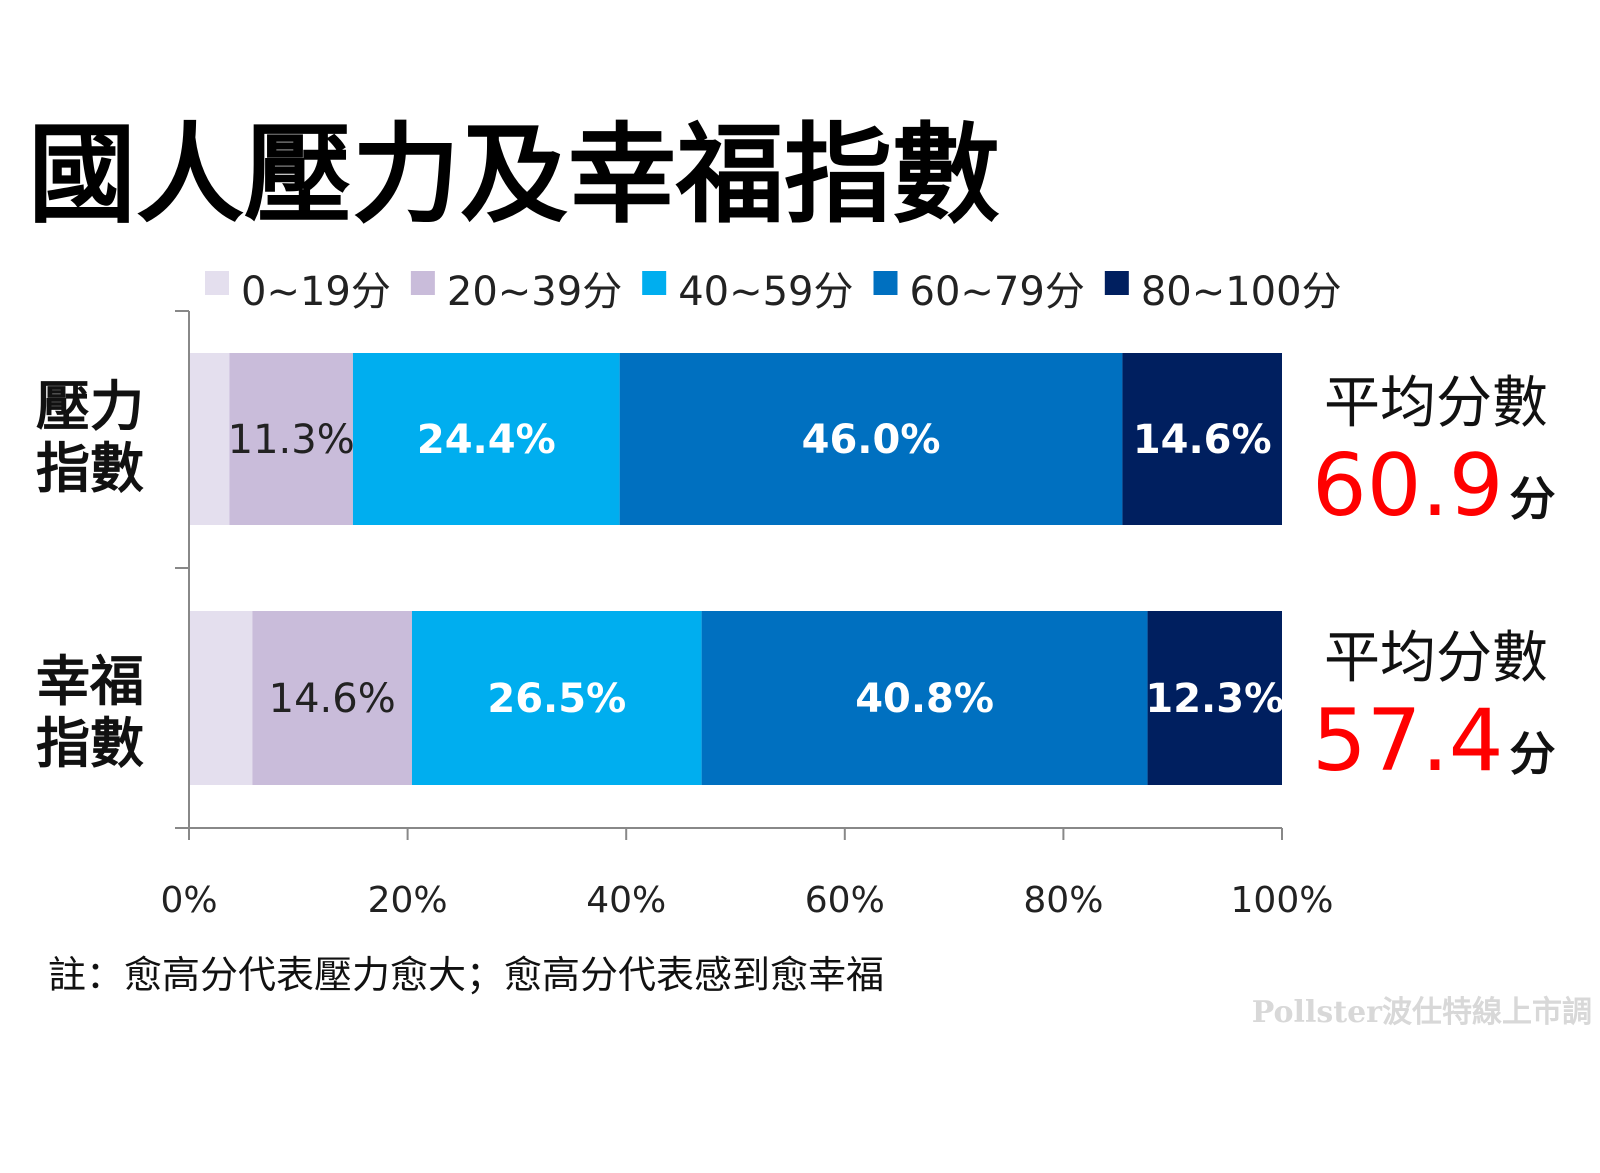 The height and width of the screenshot is (1173, 1600). What do you see at coordinates (534, 292) in the screenshot?
I see `legend-label: 20~39分` at bounding box center [534, 292].